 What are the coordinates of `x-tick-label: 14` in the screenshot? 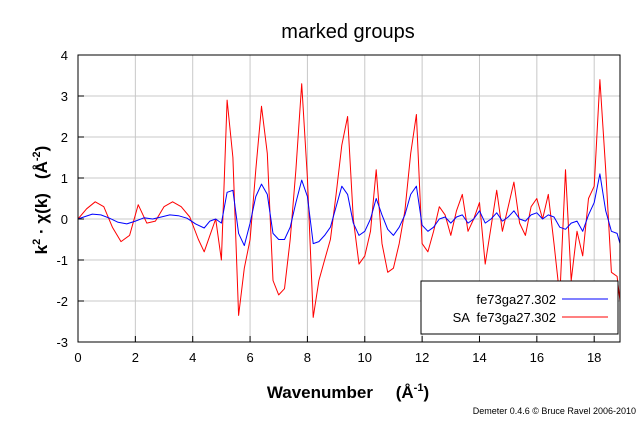 It's located at (479, 357).